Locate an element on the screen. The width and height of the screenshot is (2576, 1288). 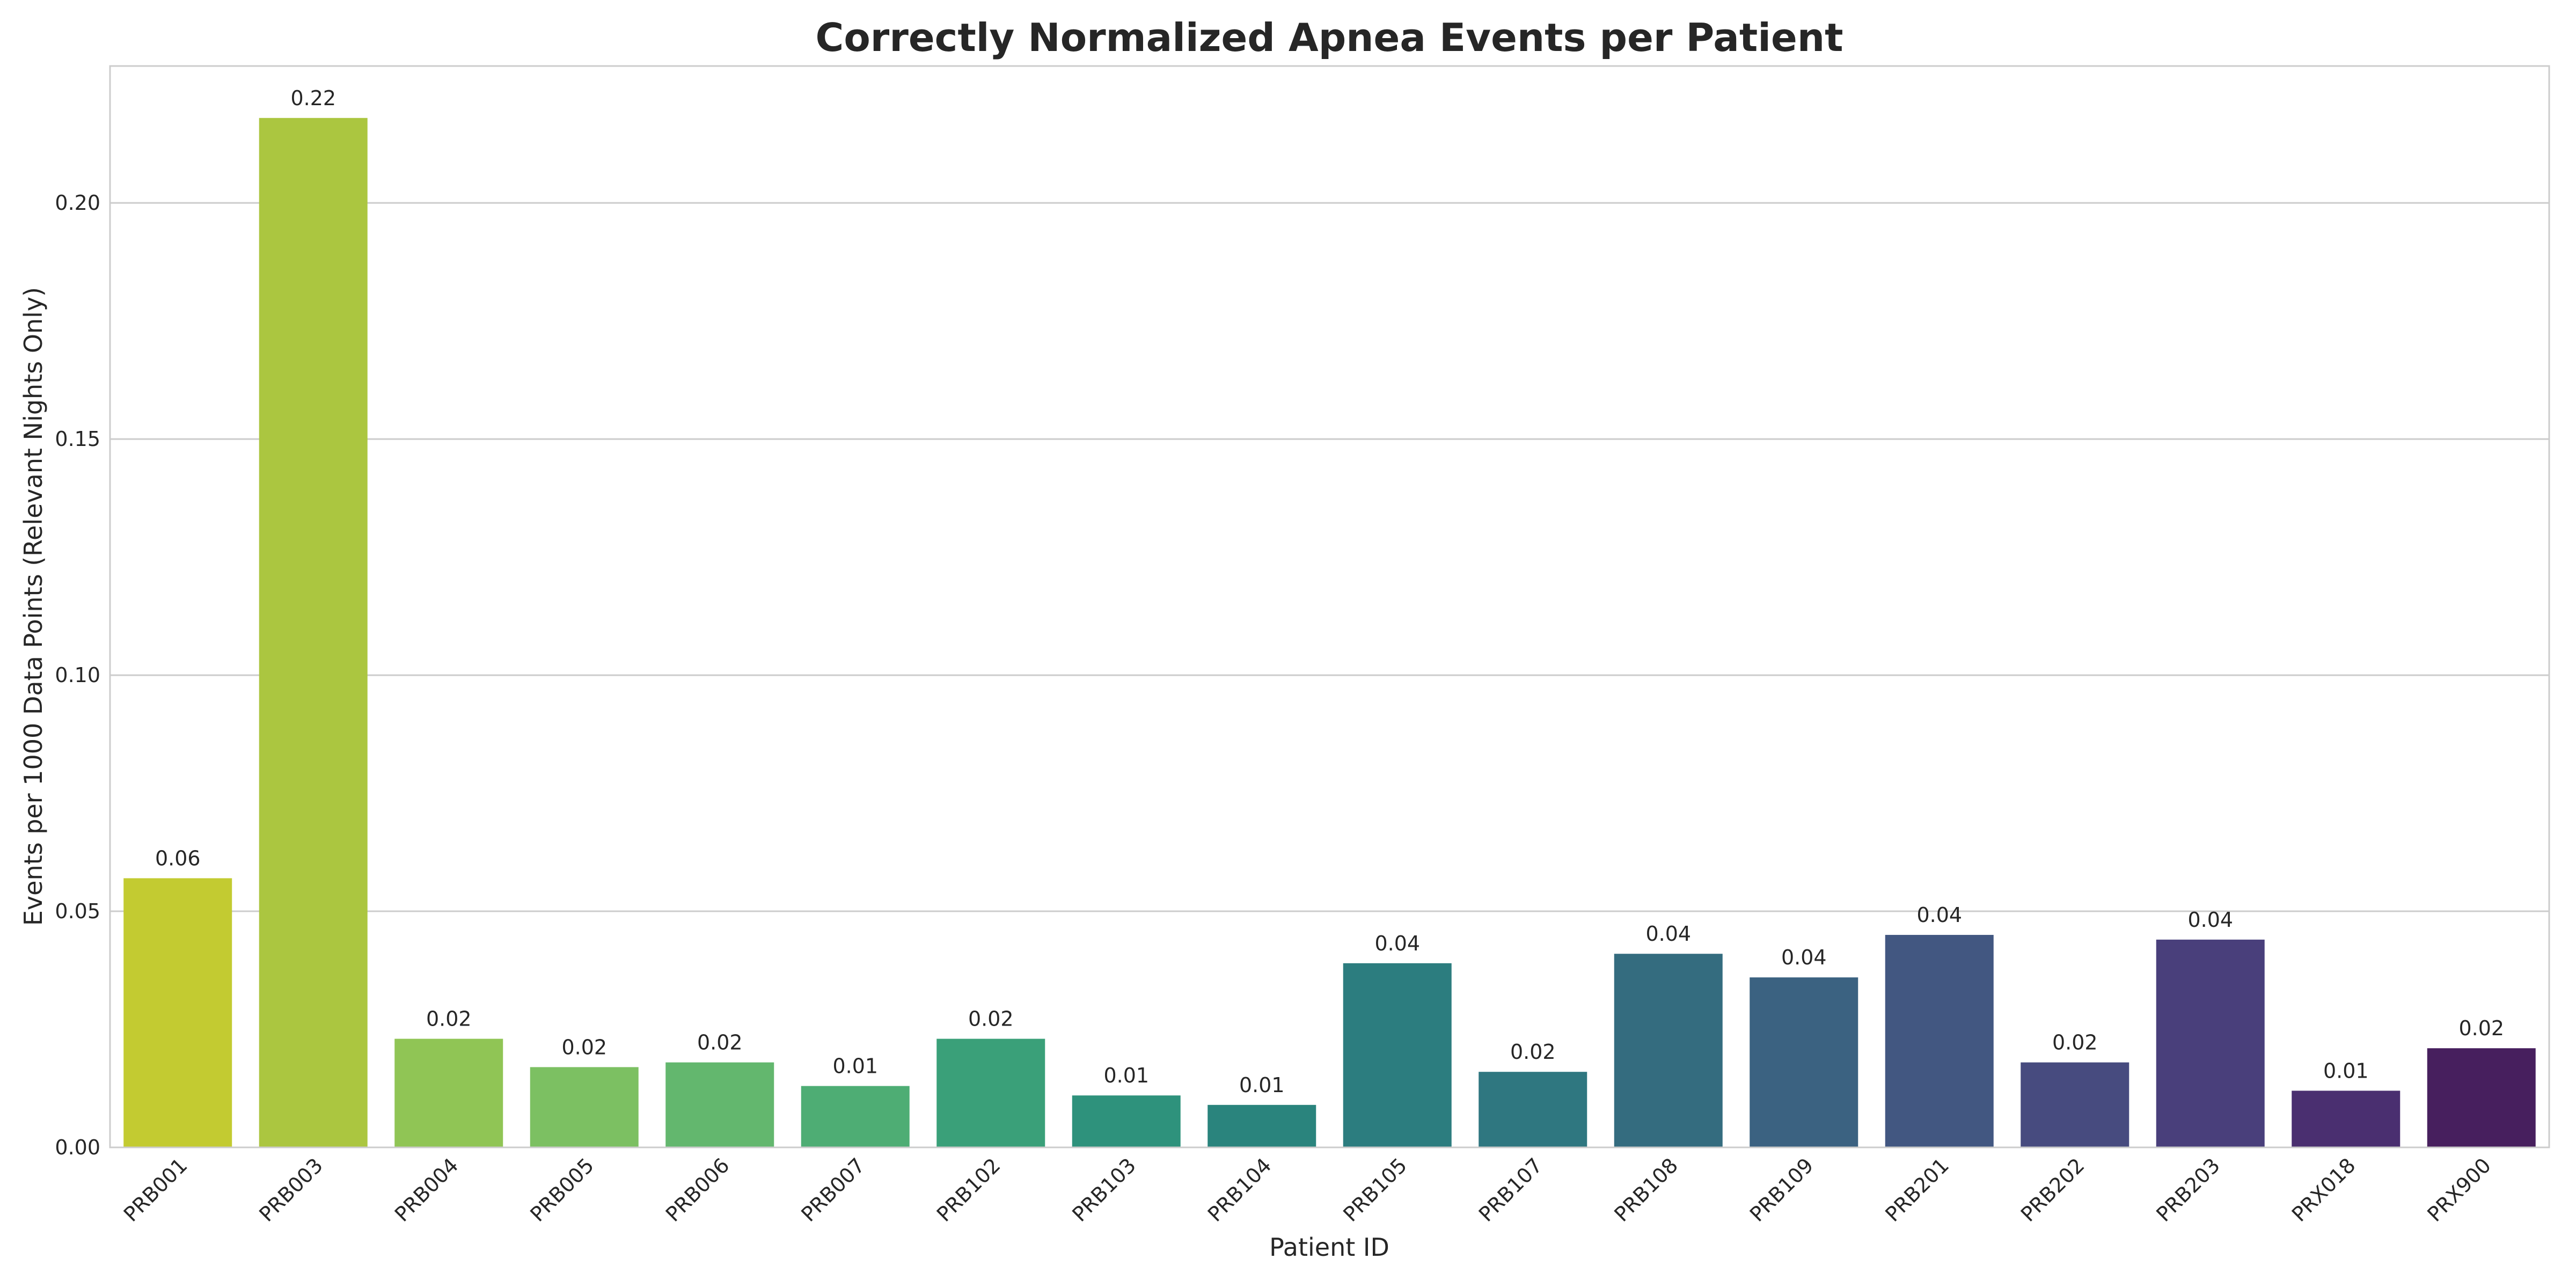
y-tick-label: 0.15 is located at coordinates (77, 439).